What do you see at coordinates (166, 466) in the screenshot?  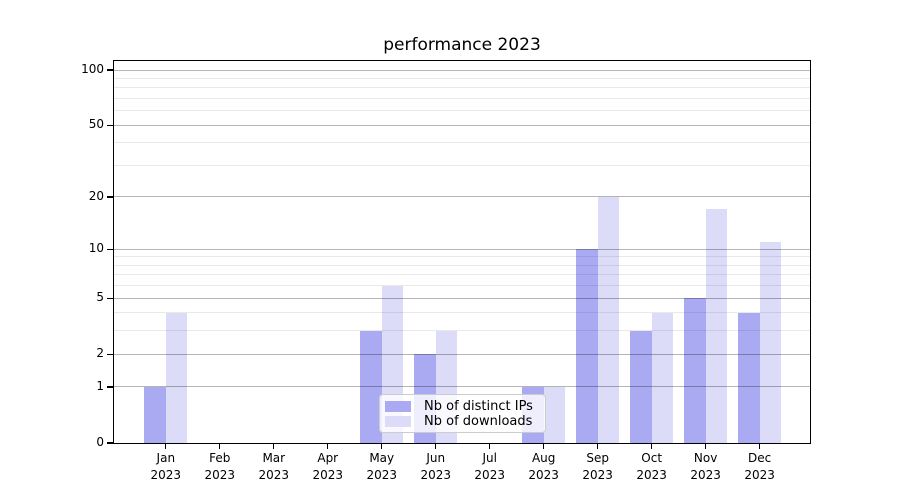 I see `x-tick-label: Jan 2023` at bounding box center [166, 466].